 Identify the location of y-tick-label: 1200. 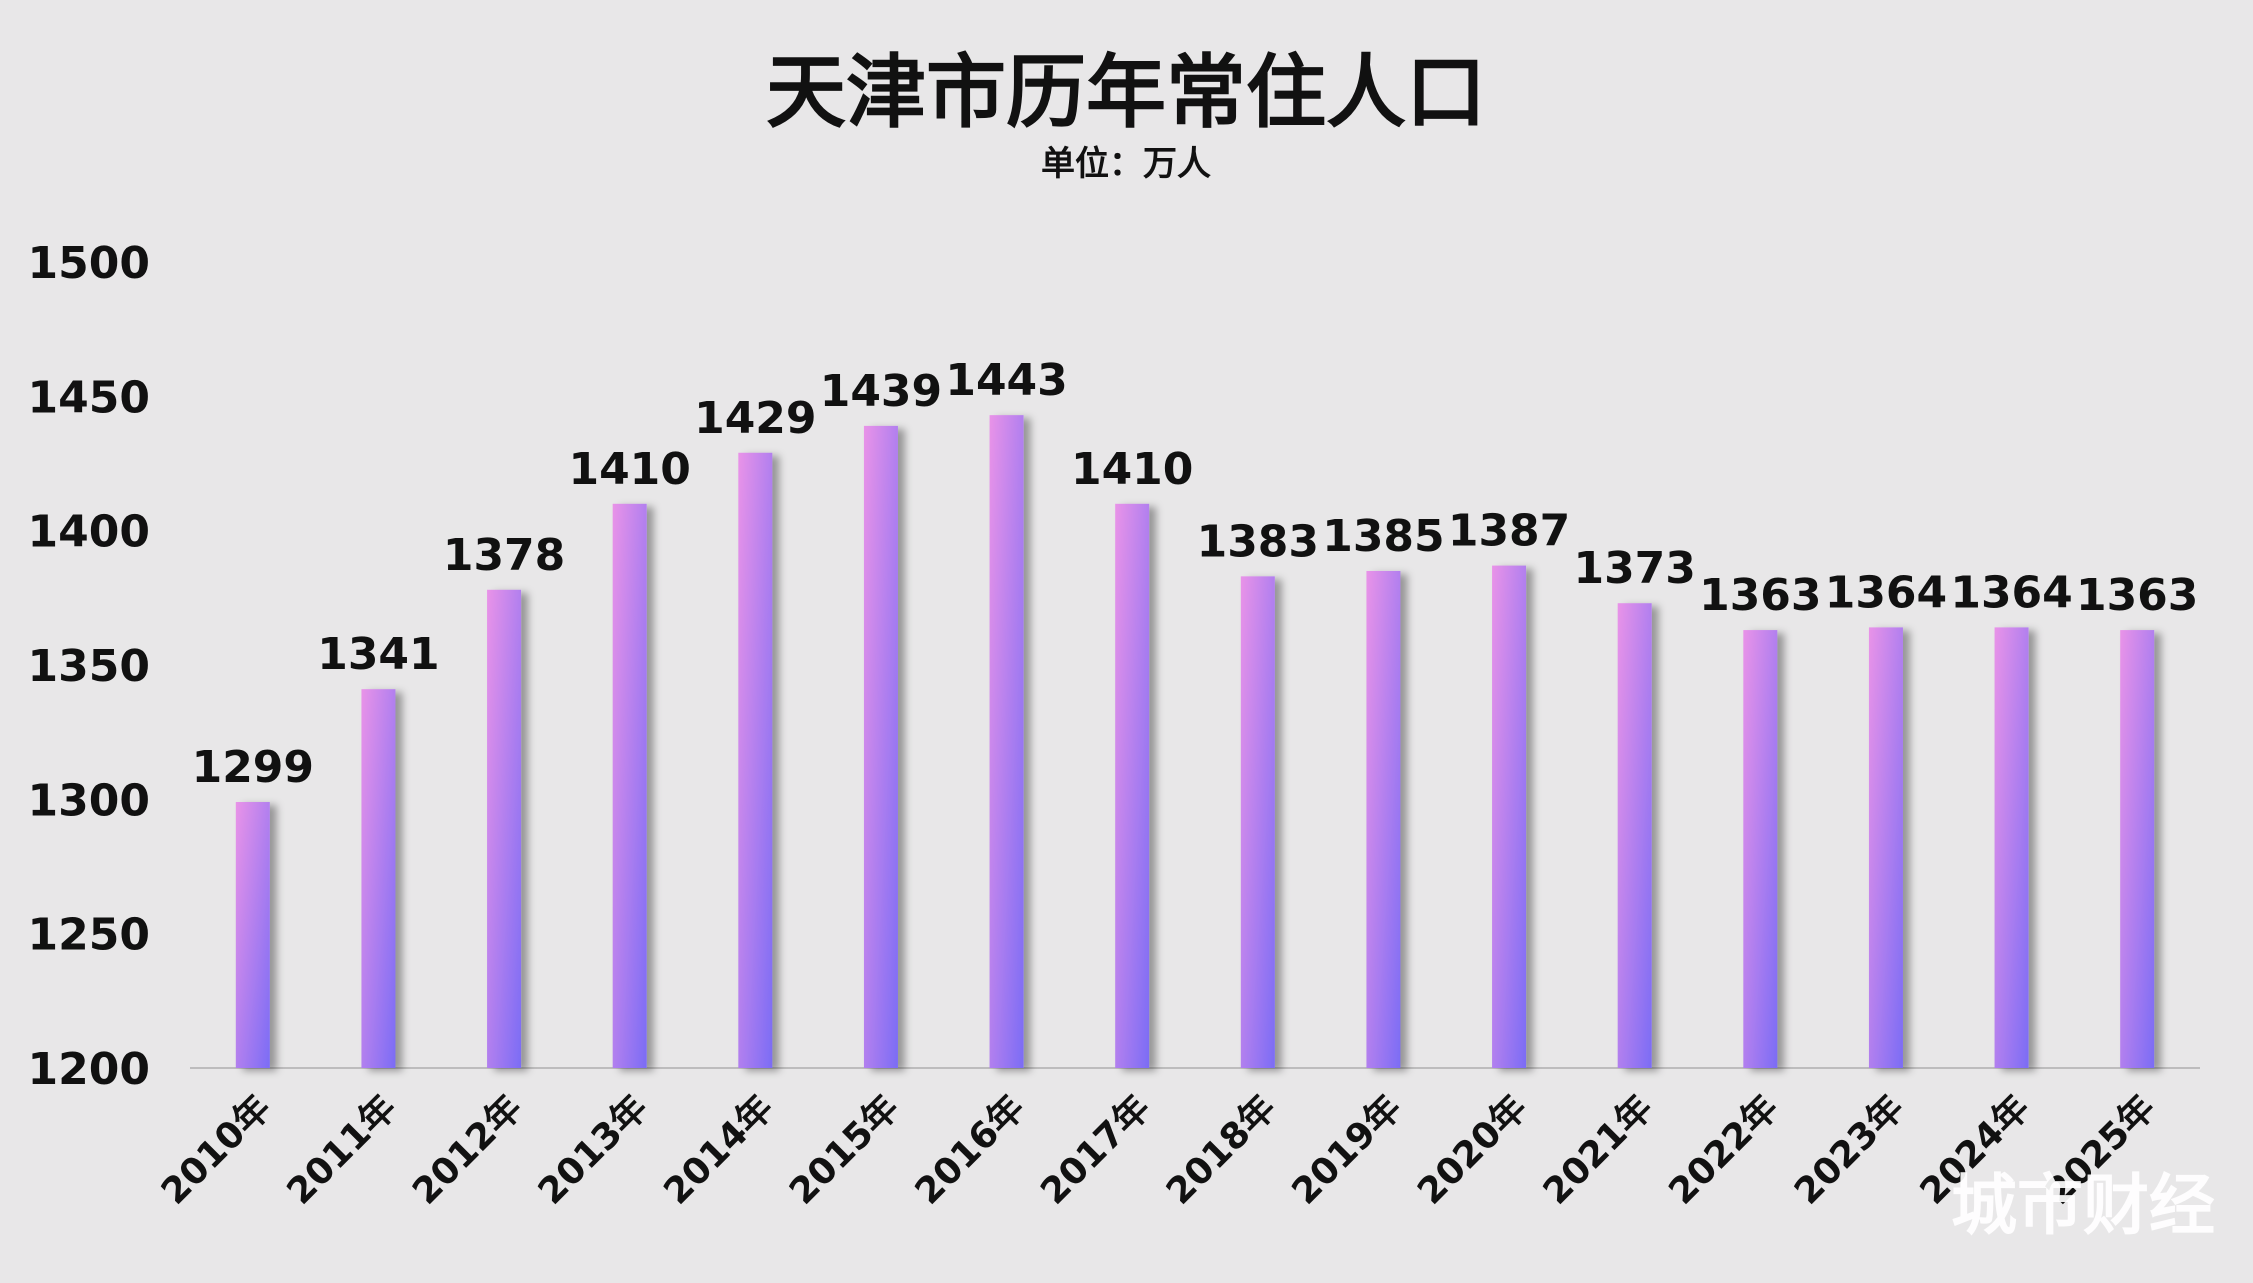
(89, 1069).